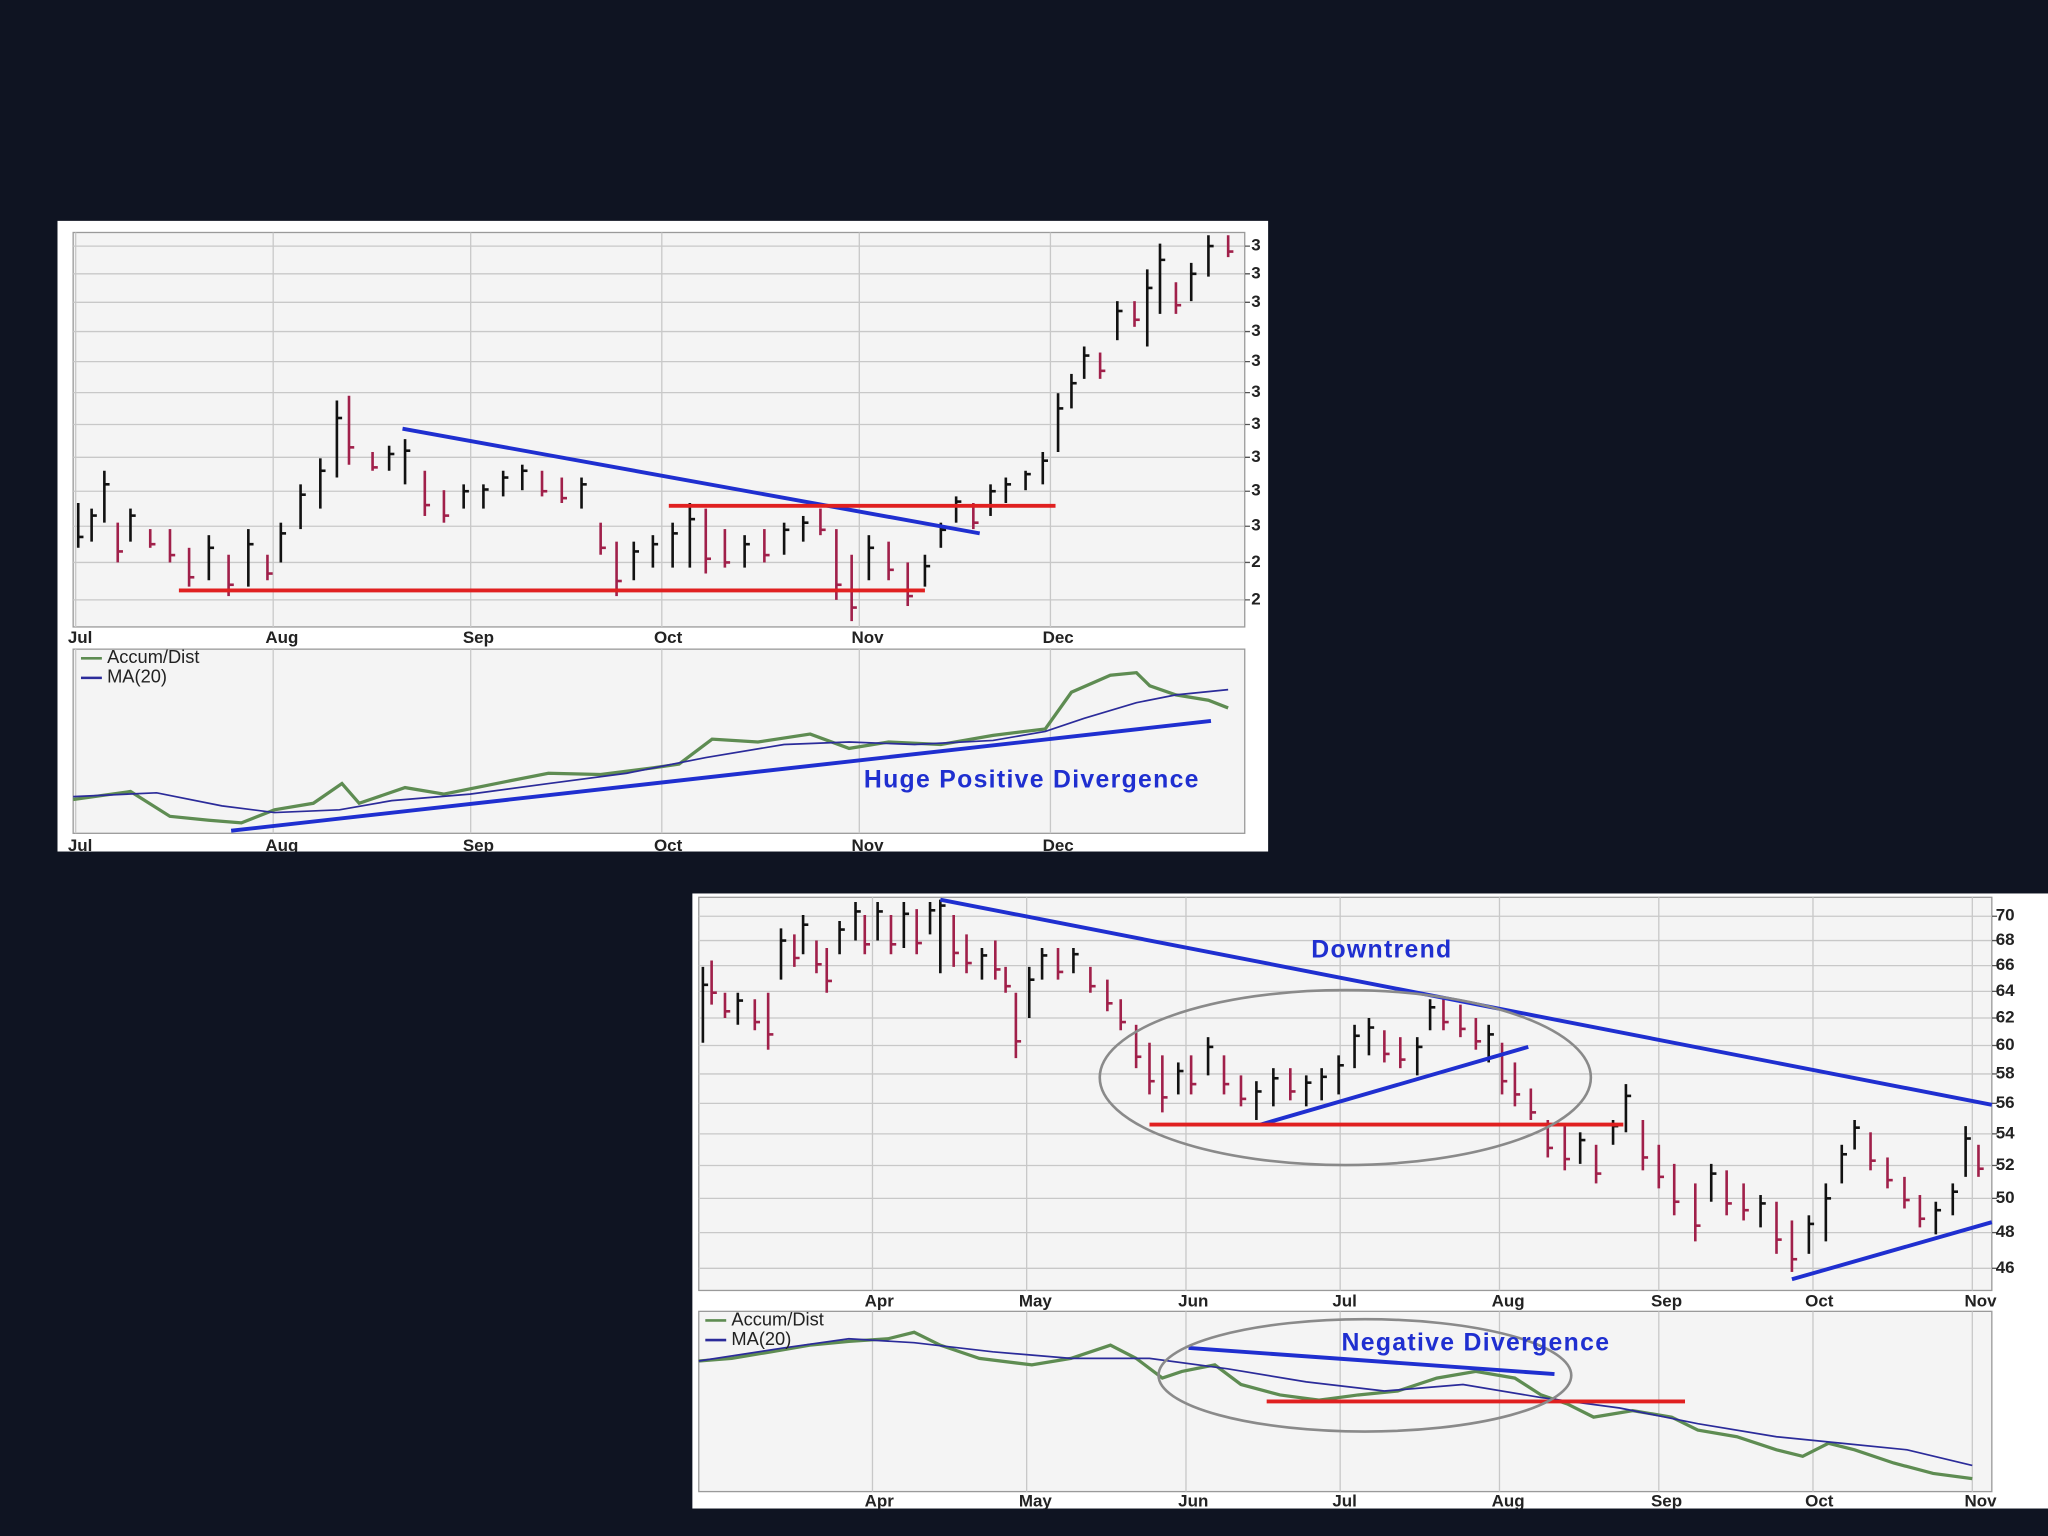  Describe the element at coordinates (2005, 1164) in the screenshot. I see `y-tick-label: 52` at that location.